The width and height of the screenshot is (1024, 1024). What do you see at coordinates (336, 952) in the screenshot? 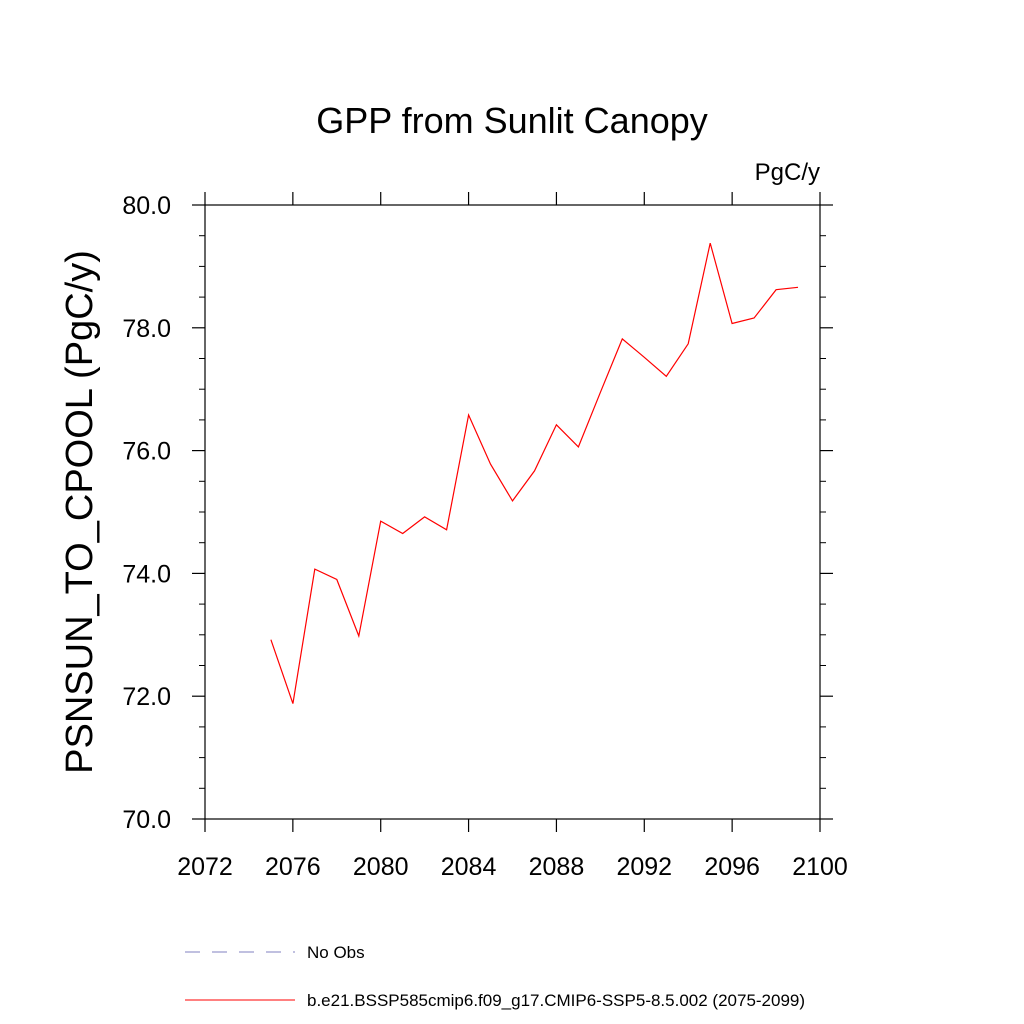
I see `legend-label: No Obs` at bounding box center [336, 952].